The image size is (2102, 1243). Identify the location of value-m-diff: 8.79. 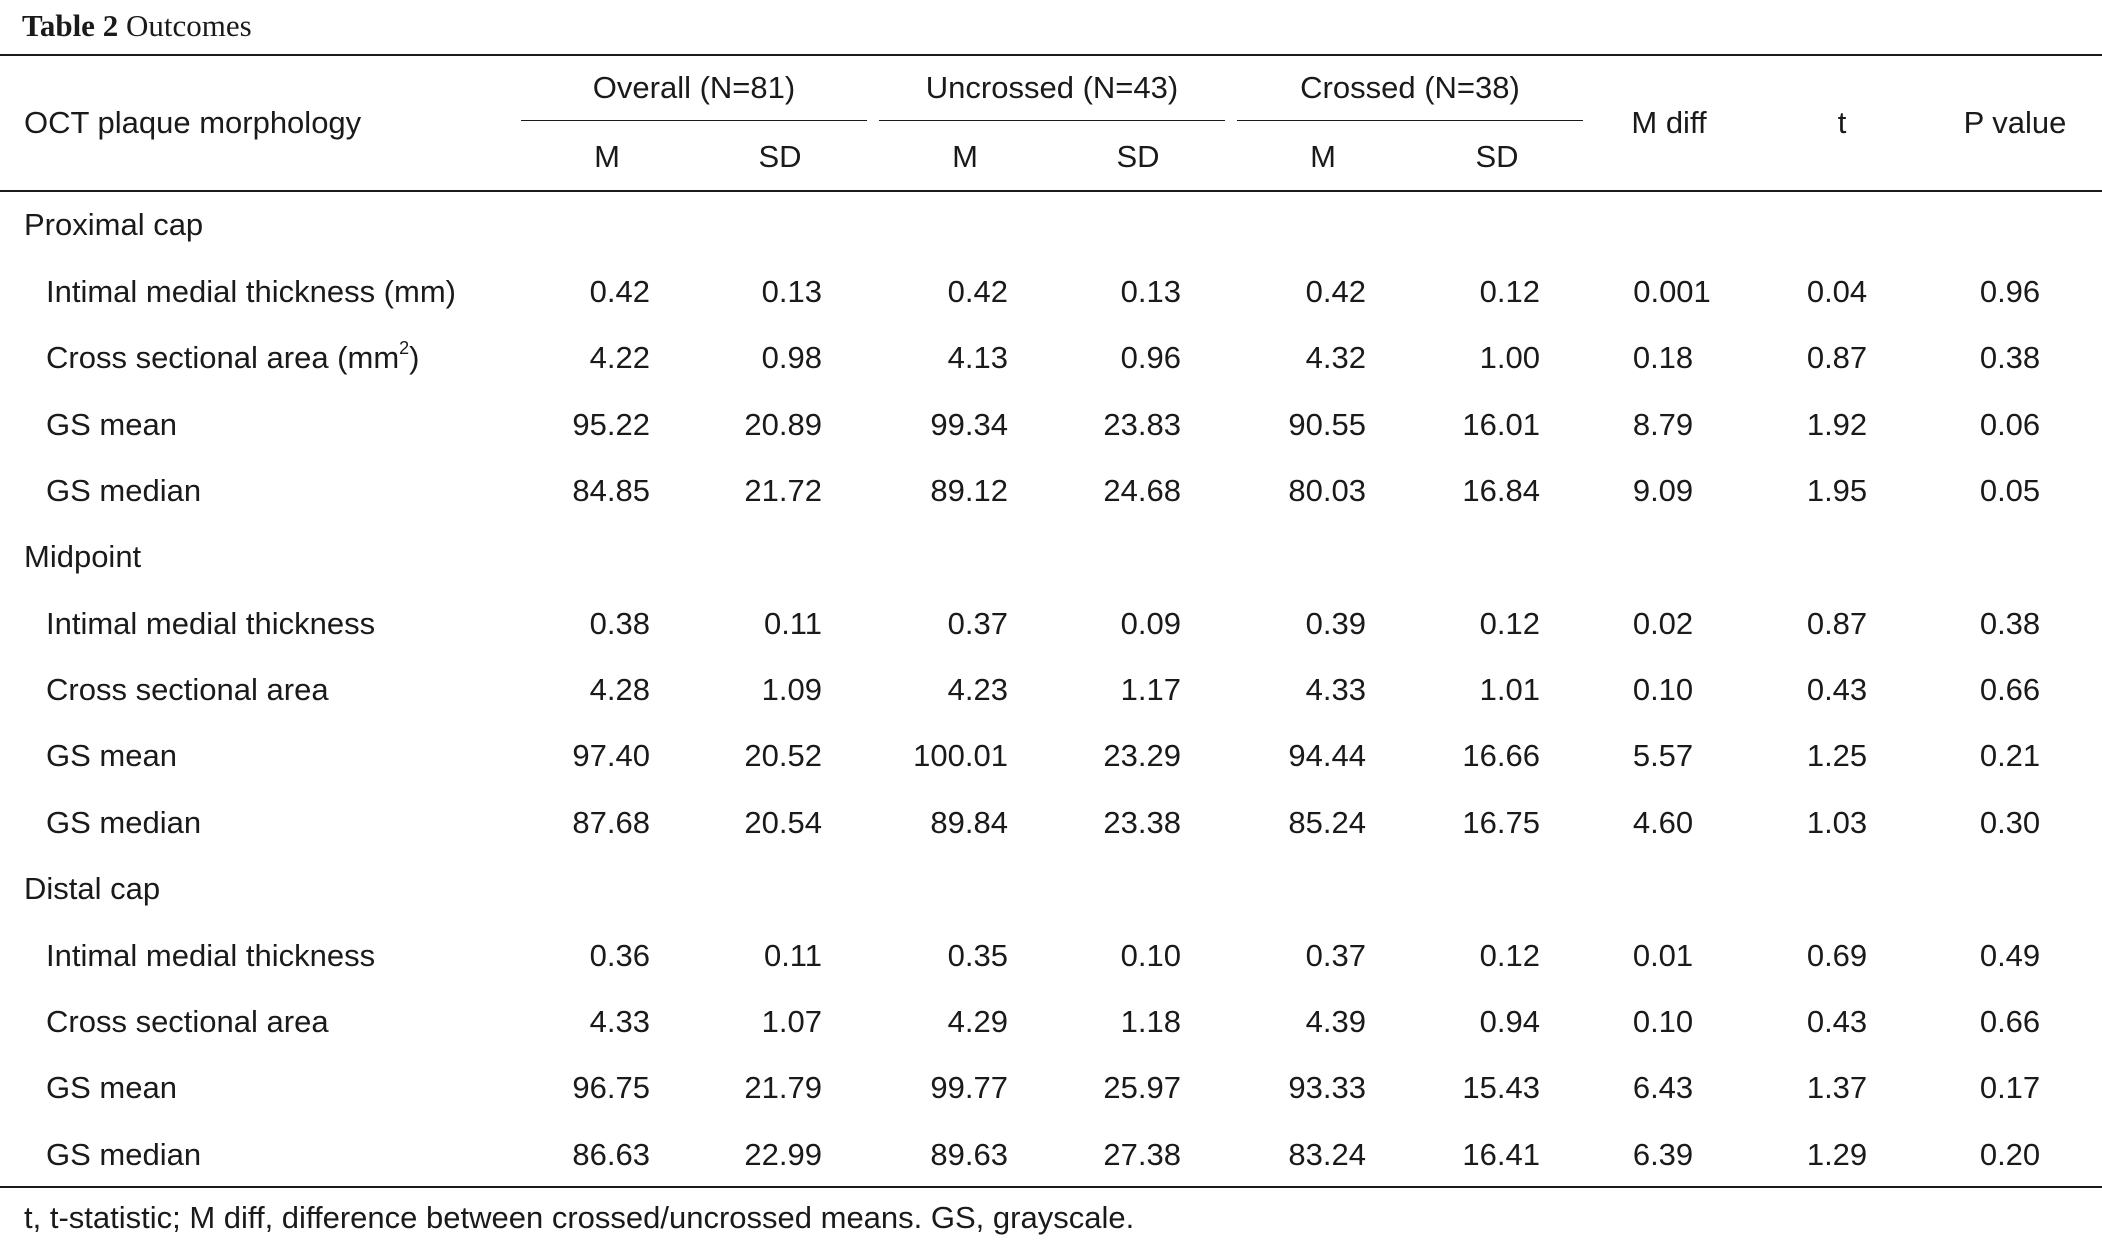
(1663, 424).